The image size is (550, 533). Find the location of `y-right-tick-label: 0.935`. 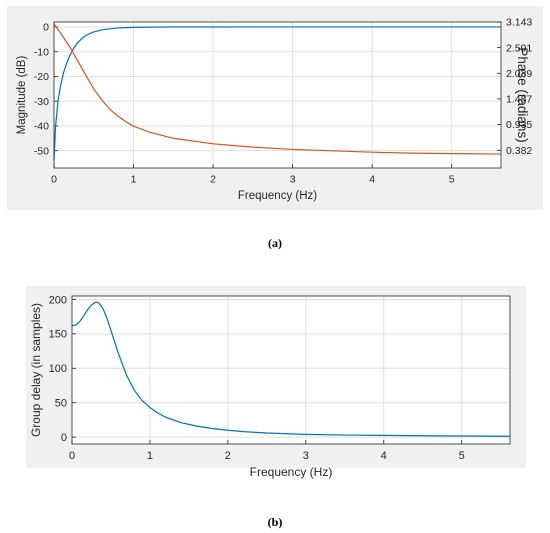

y-right-tick-label: 0.935 is located at coordinates (519, 125).